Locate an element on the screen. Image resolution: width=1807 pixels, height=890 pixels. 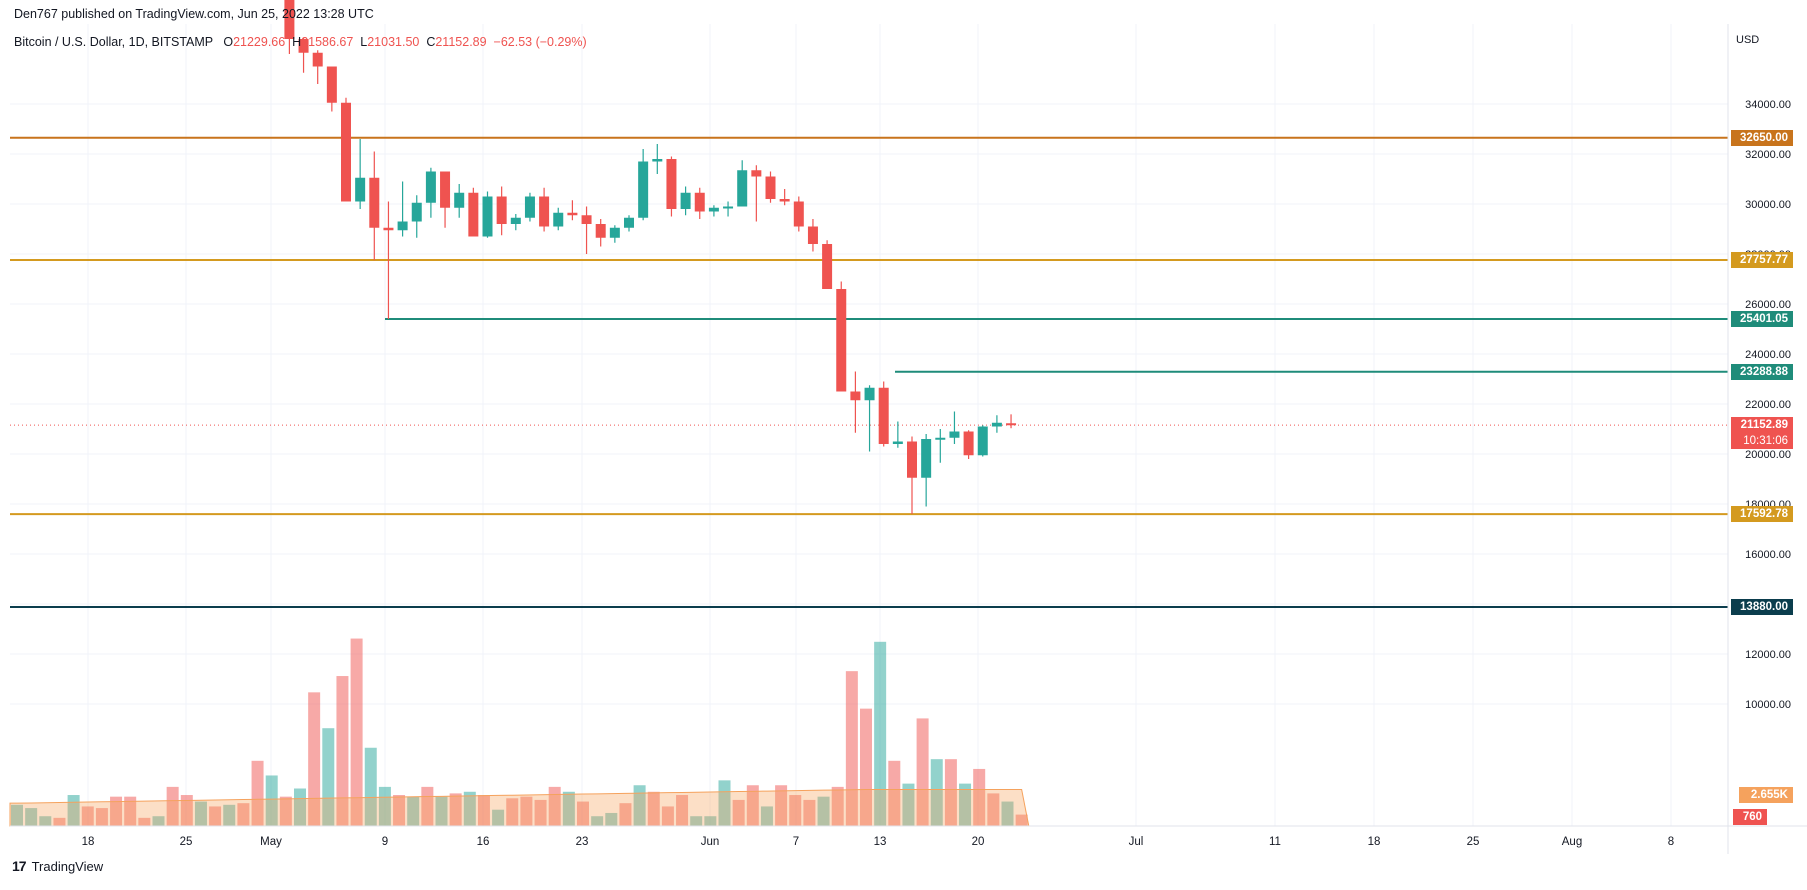
last-price-tag: 21152.89 10:31:06 is located at coordinates (1762, 433).